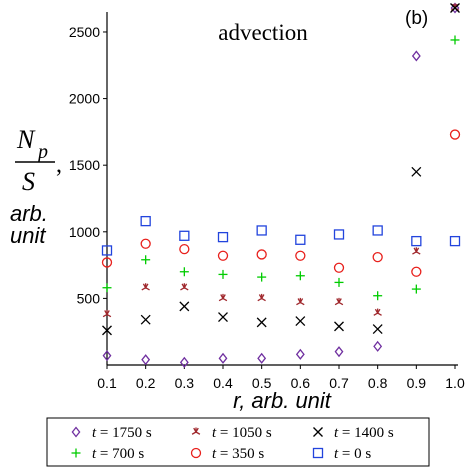  What do you see at coordinates (59, 165) in the screenshot?
I see `y-label-comma: ,` at bounding box center [59, 165].